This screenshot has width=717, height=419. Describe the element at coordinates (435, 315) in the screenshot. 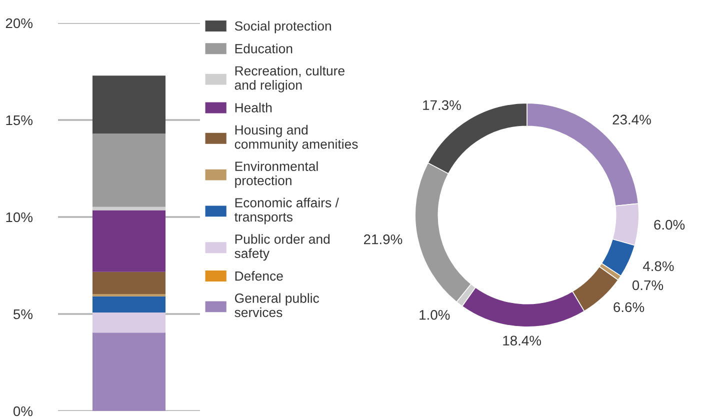

I see `data-label: 1.0%` at that location.